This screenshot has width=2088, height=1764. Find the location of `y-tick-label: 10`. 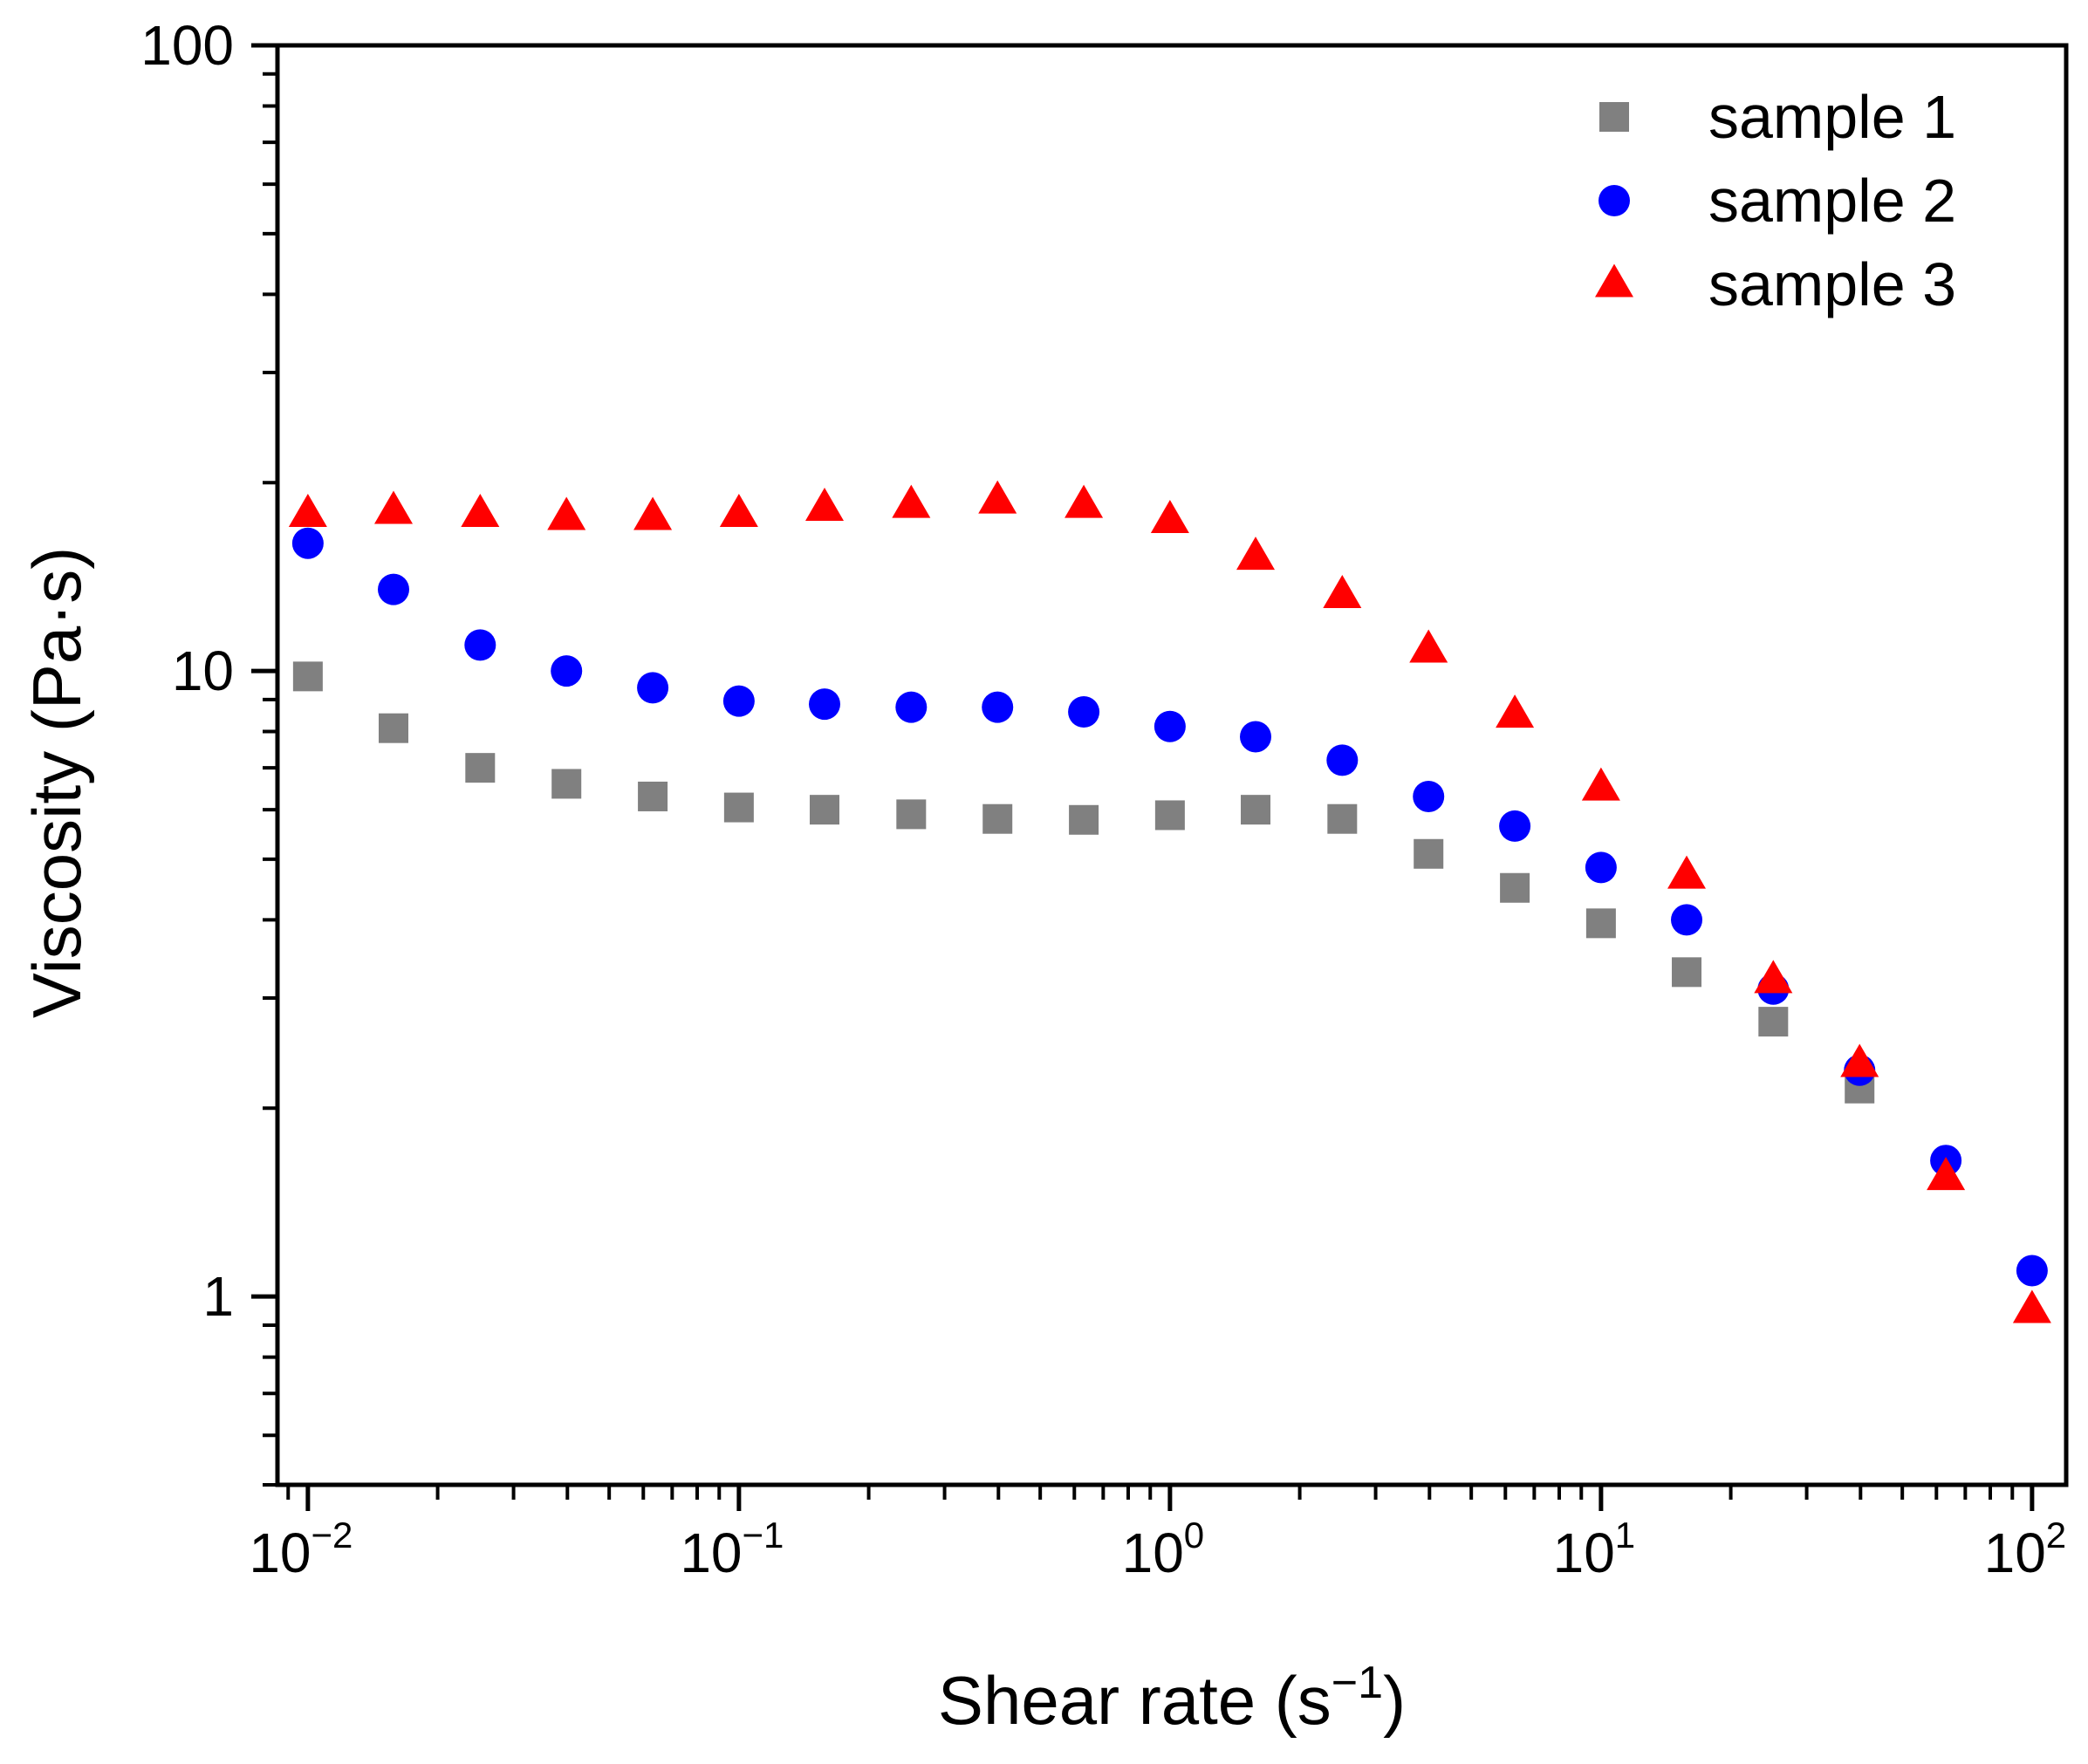

y-tick-label: 10 is located at coordinates (203, 671).